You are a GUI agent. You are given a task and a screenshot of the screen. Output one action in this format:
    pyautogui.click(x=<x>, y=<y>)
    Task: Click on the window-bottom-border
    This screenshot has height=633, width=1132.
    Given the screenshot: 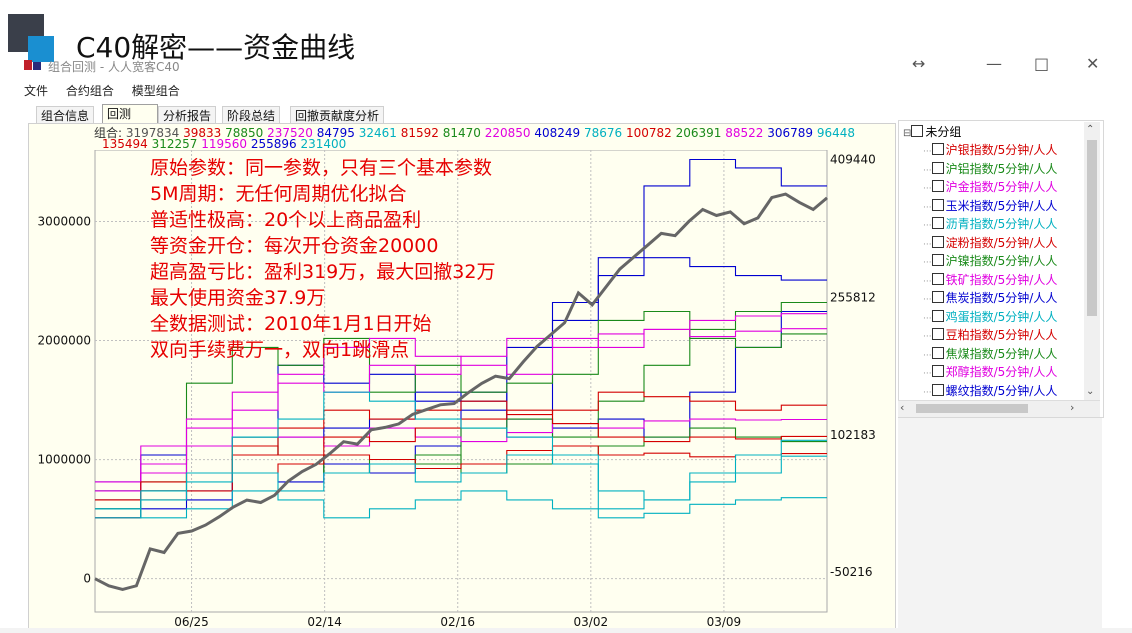 What is the action you would take?
    pyautogui.click(x=566, y=630)
    